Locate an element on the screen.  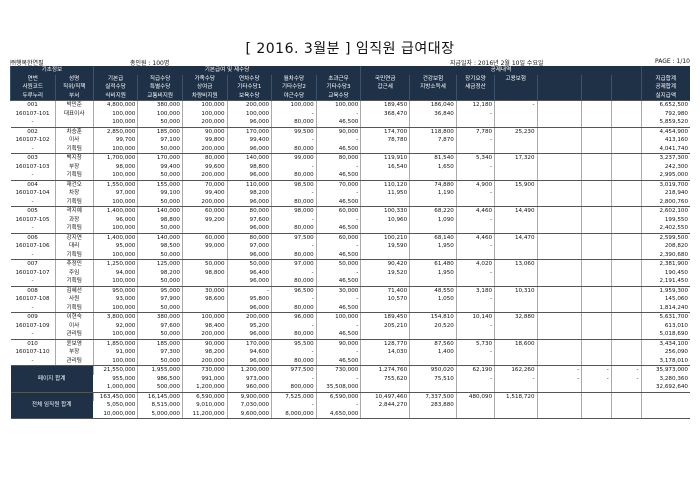
page-total-cell: 950,020 is located at coordinates (433, 370).